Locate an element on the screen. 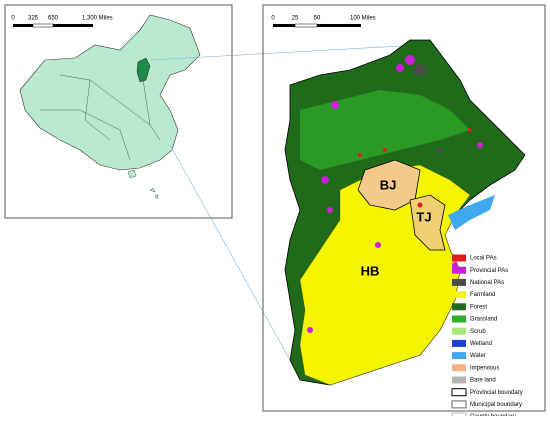  coast-water is located at coordinates (471, 212).